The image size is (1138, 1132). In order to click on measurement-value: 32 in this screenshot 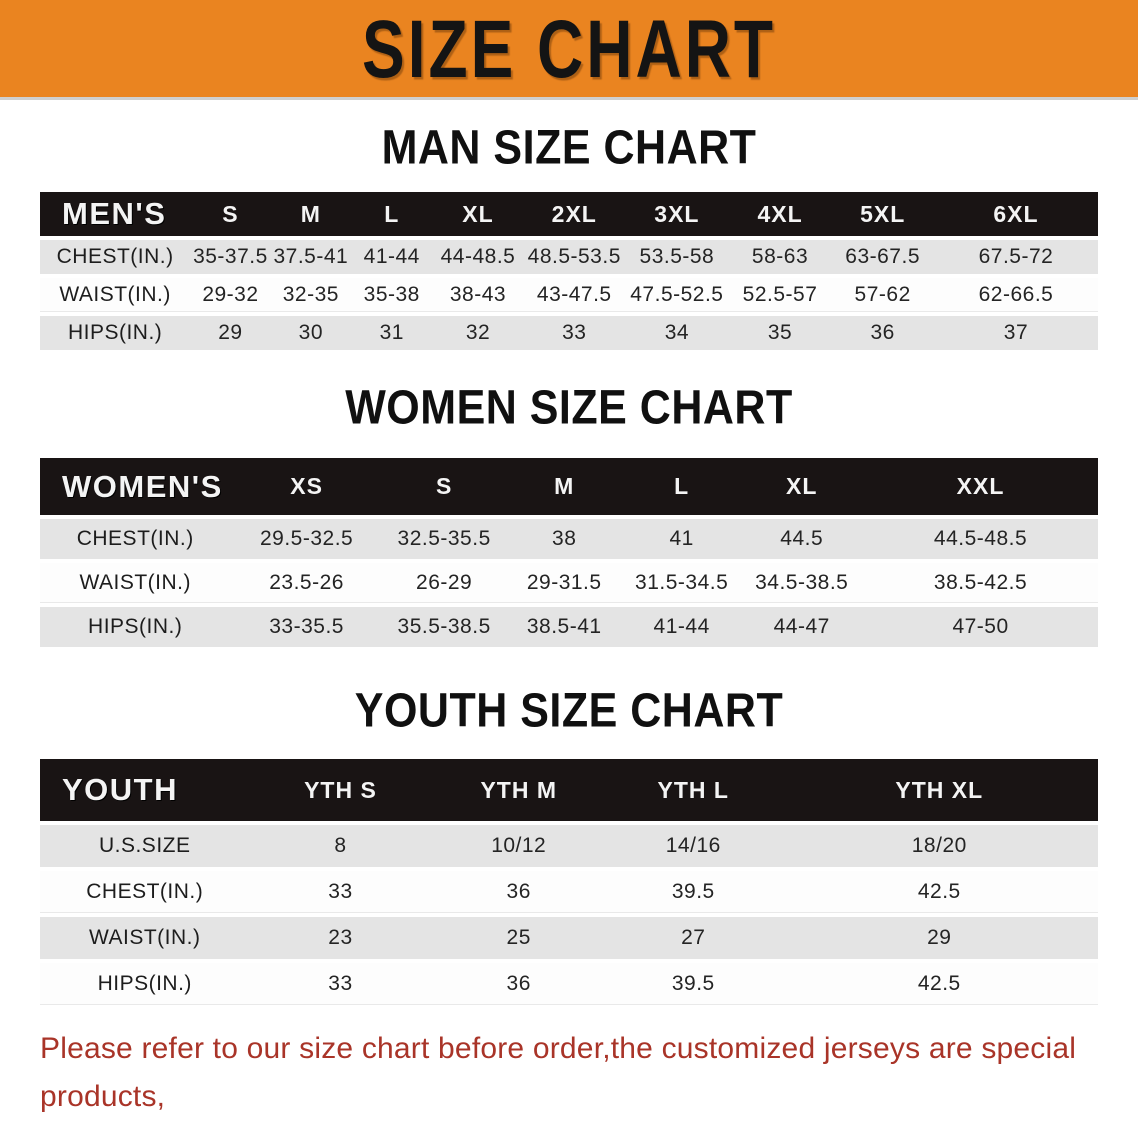, I will do `click(478, 333)`.